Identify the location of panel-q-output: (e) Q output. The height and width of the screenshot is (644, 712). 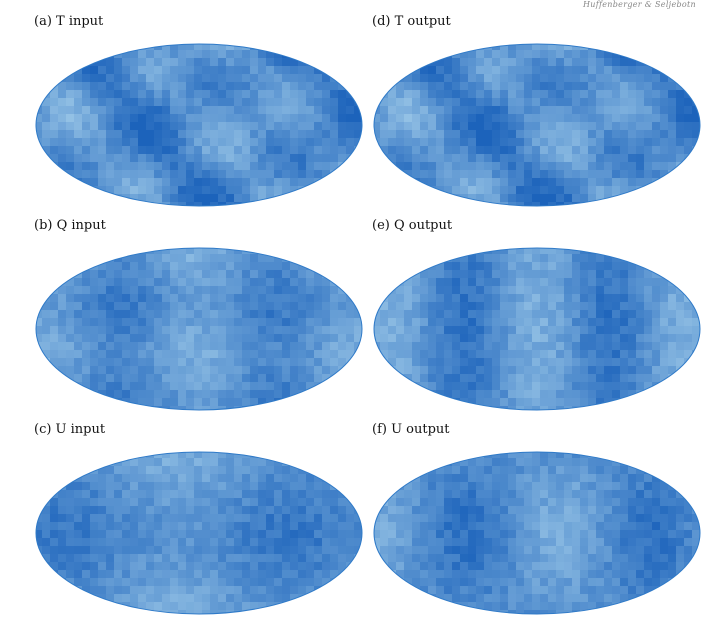
(537, 318).